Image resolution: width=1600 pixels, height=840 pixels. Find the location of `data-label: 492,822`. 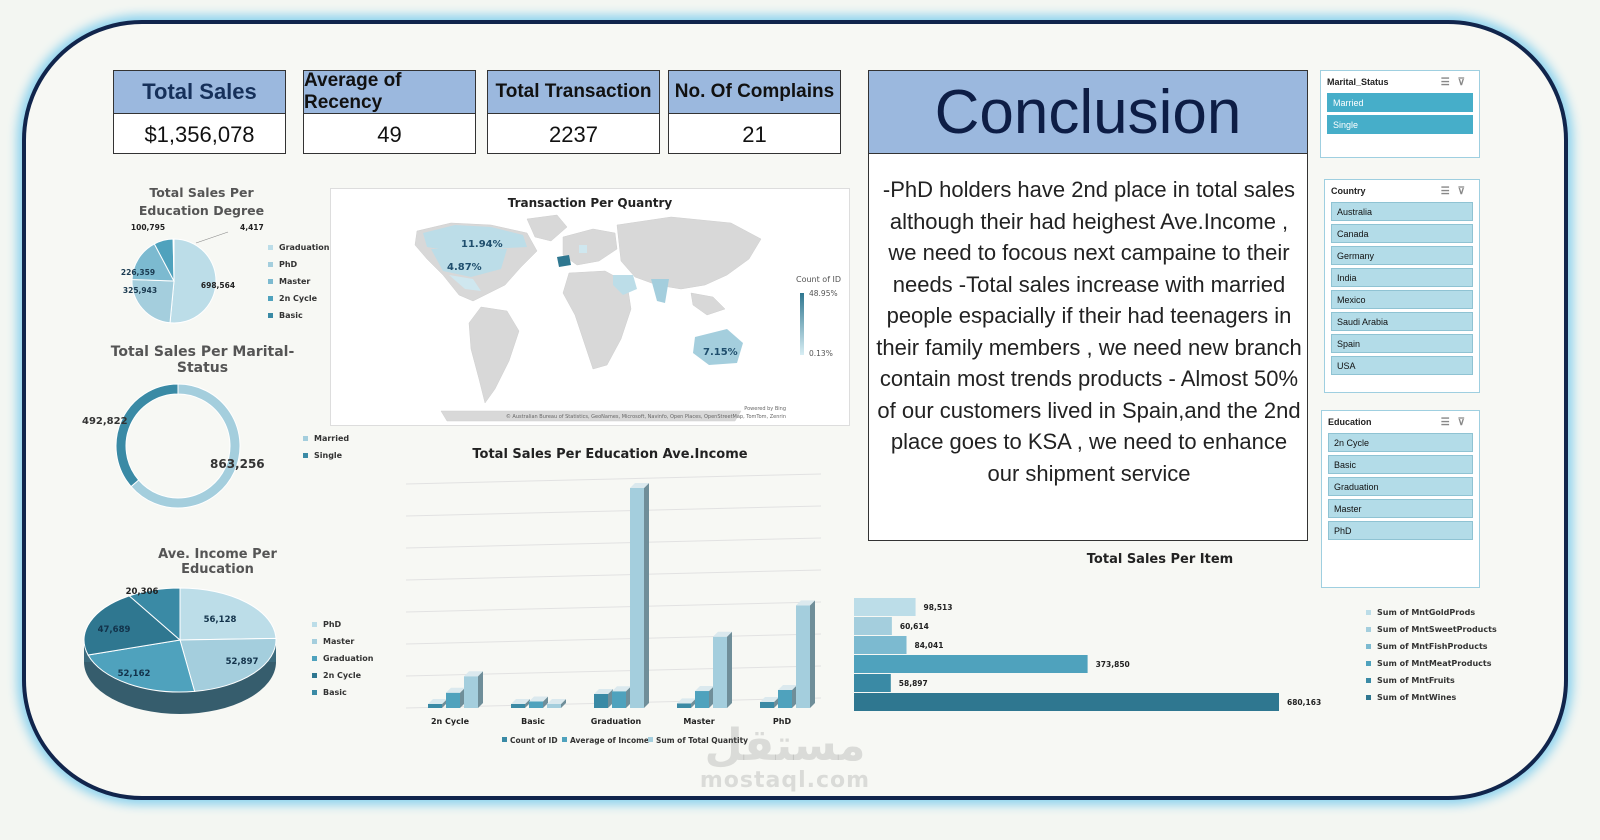

data-label: 492,822 is located at coordinates (105, 421).